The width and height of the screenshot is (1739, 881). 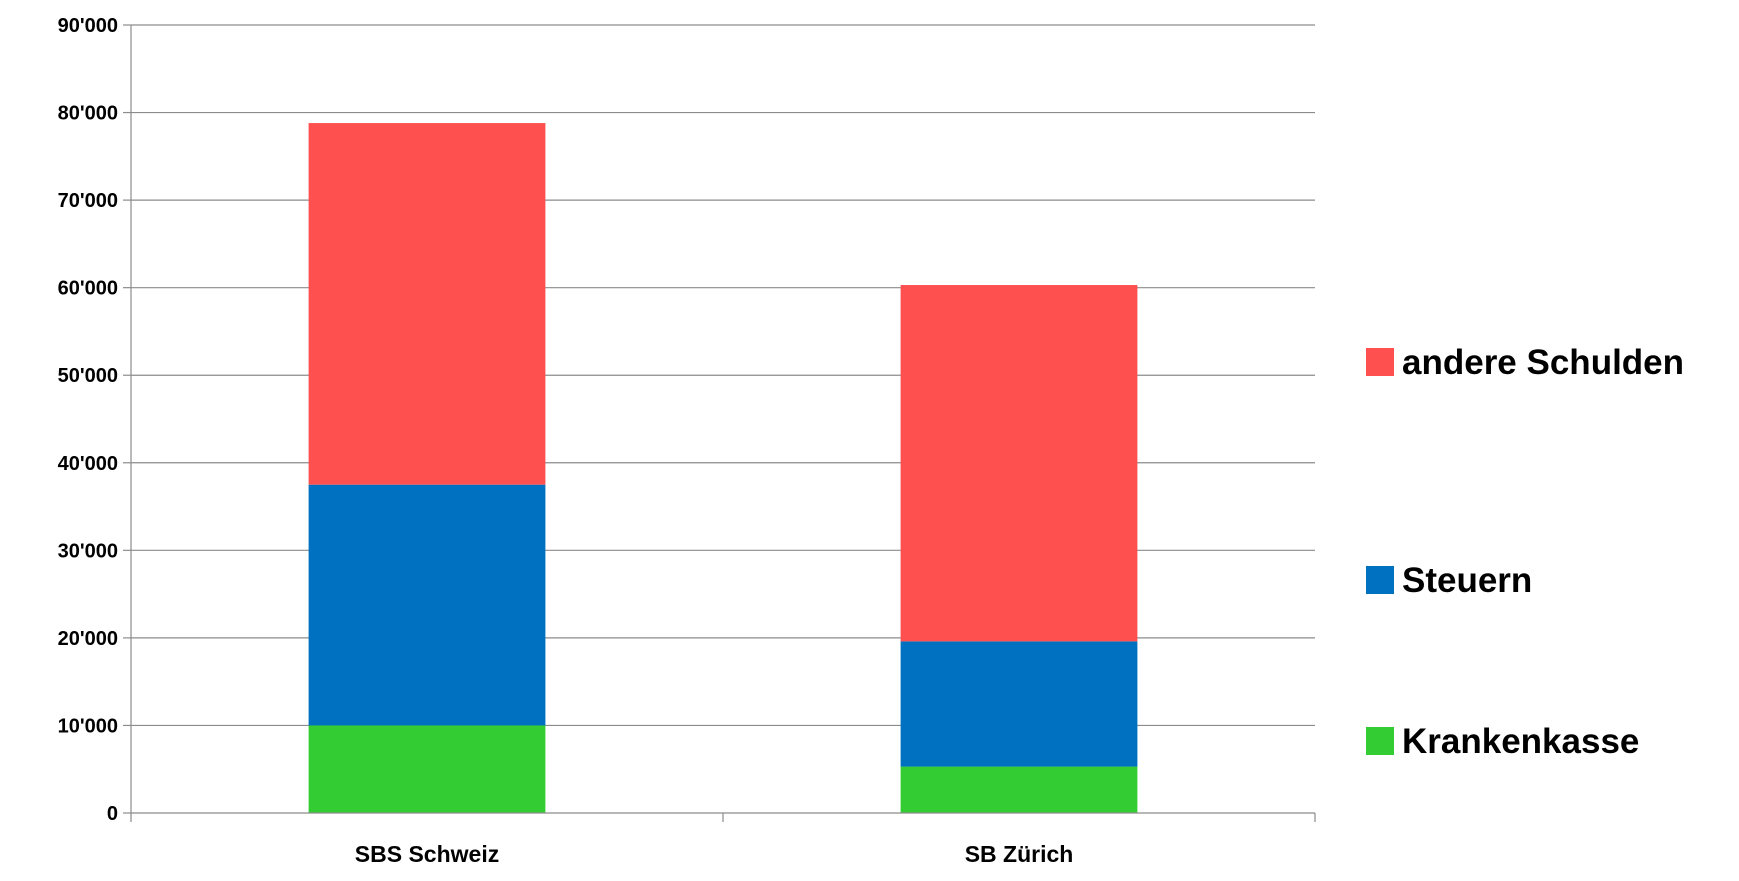 What do you see at coordinates (112, 814) in the screenshot?
I see `y-tick-label: 0` at bounding box center [112, 814].